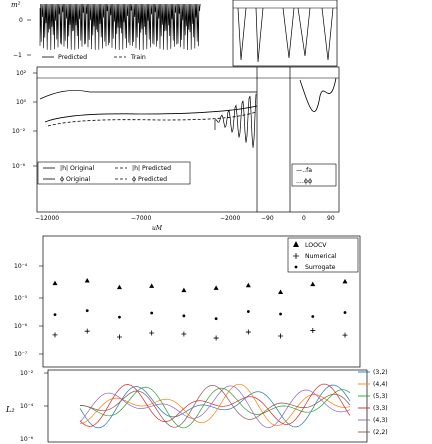  What do you see at coordinates (380, 384) in the screenshot?
I see `legend-4-4: (4,4)` at bounding box center [380, 384].